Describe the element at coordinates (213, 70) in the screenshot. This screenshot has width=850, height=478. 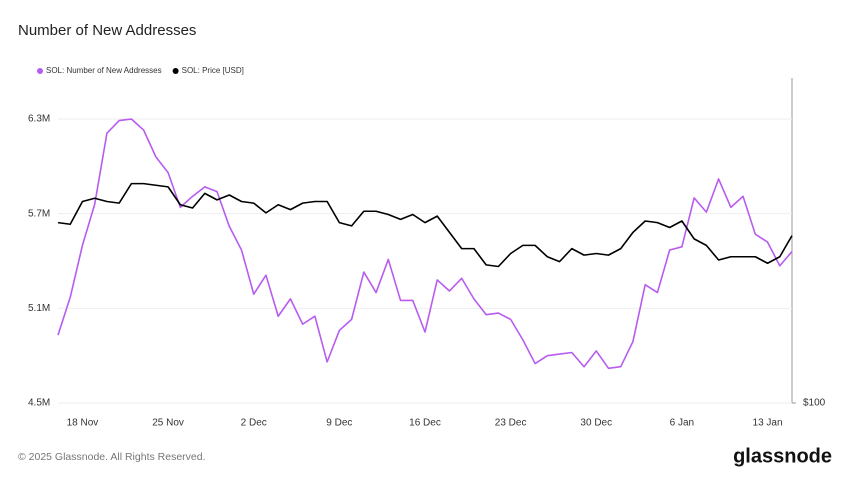
I see `legend-label: SOL: Price [USD]` at that location.